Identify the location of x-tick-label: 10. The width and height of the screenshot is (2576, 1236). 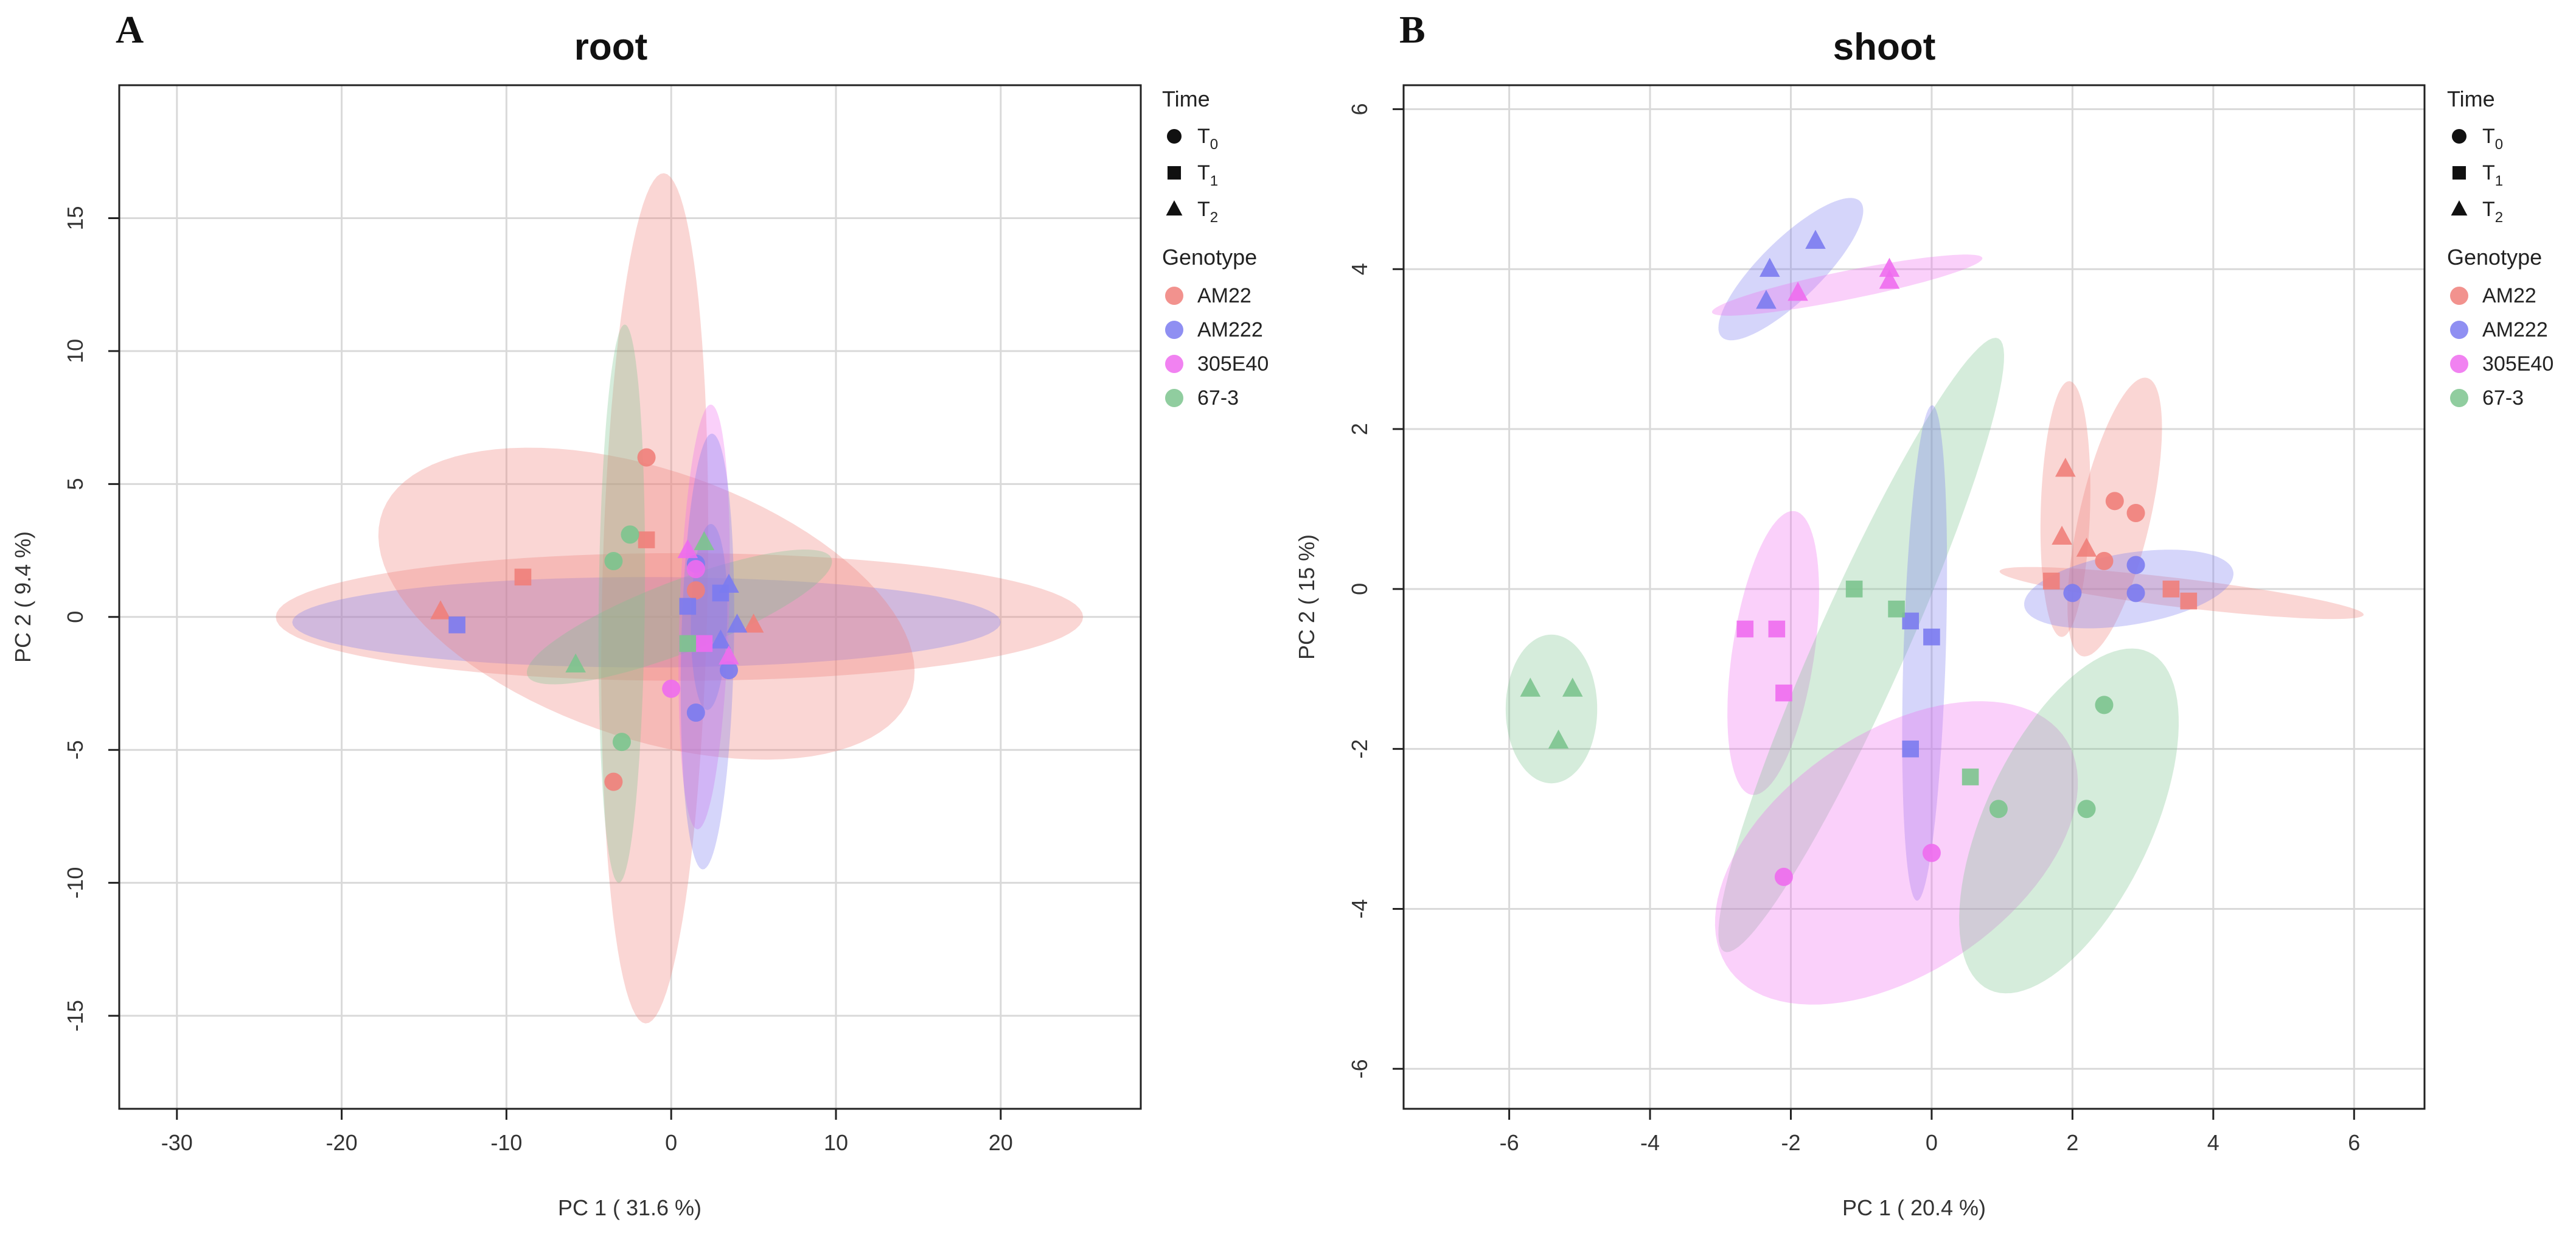
(836, 1143).